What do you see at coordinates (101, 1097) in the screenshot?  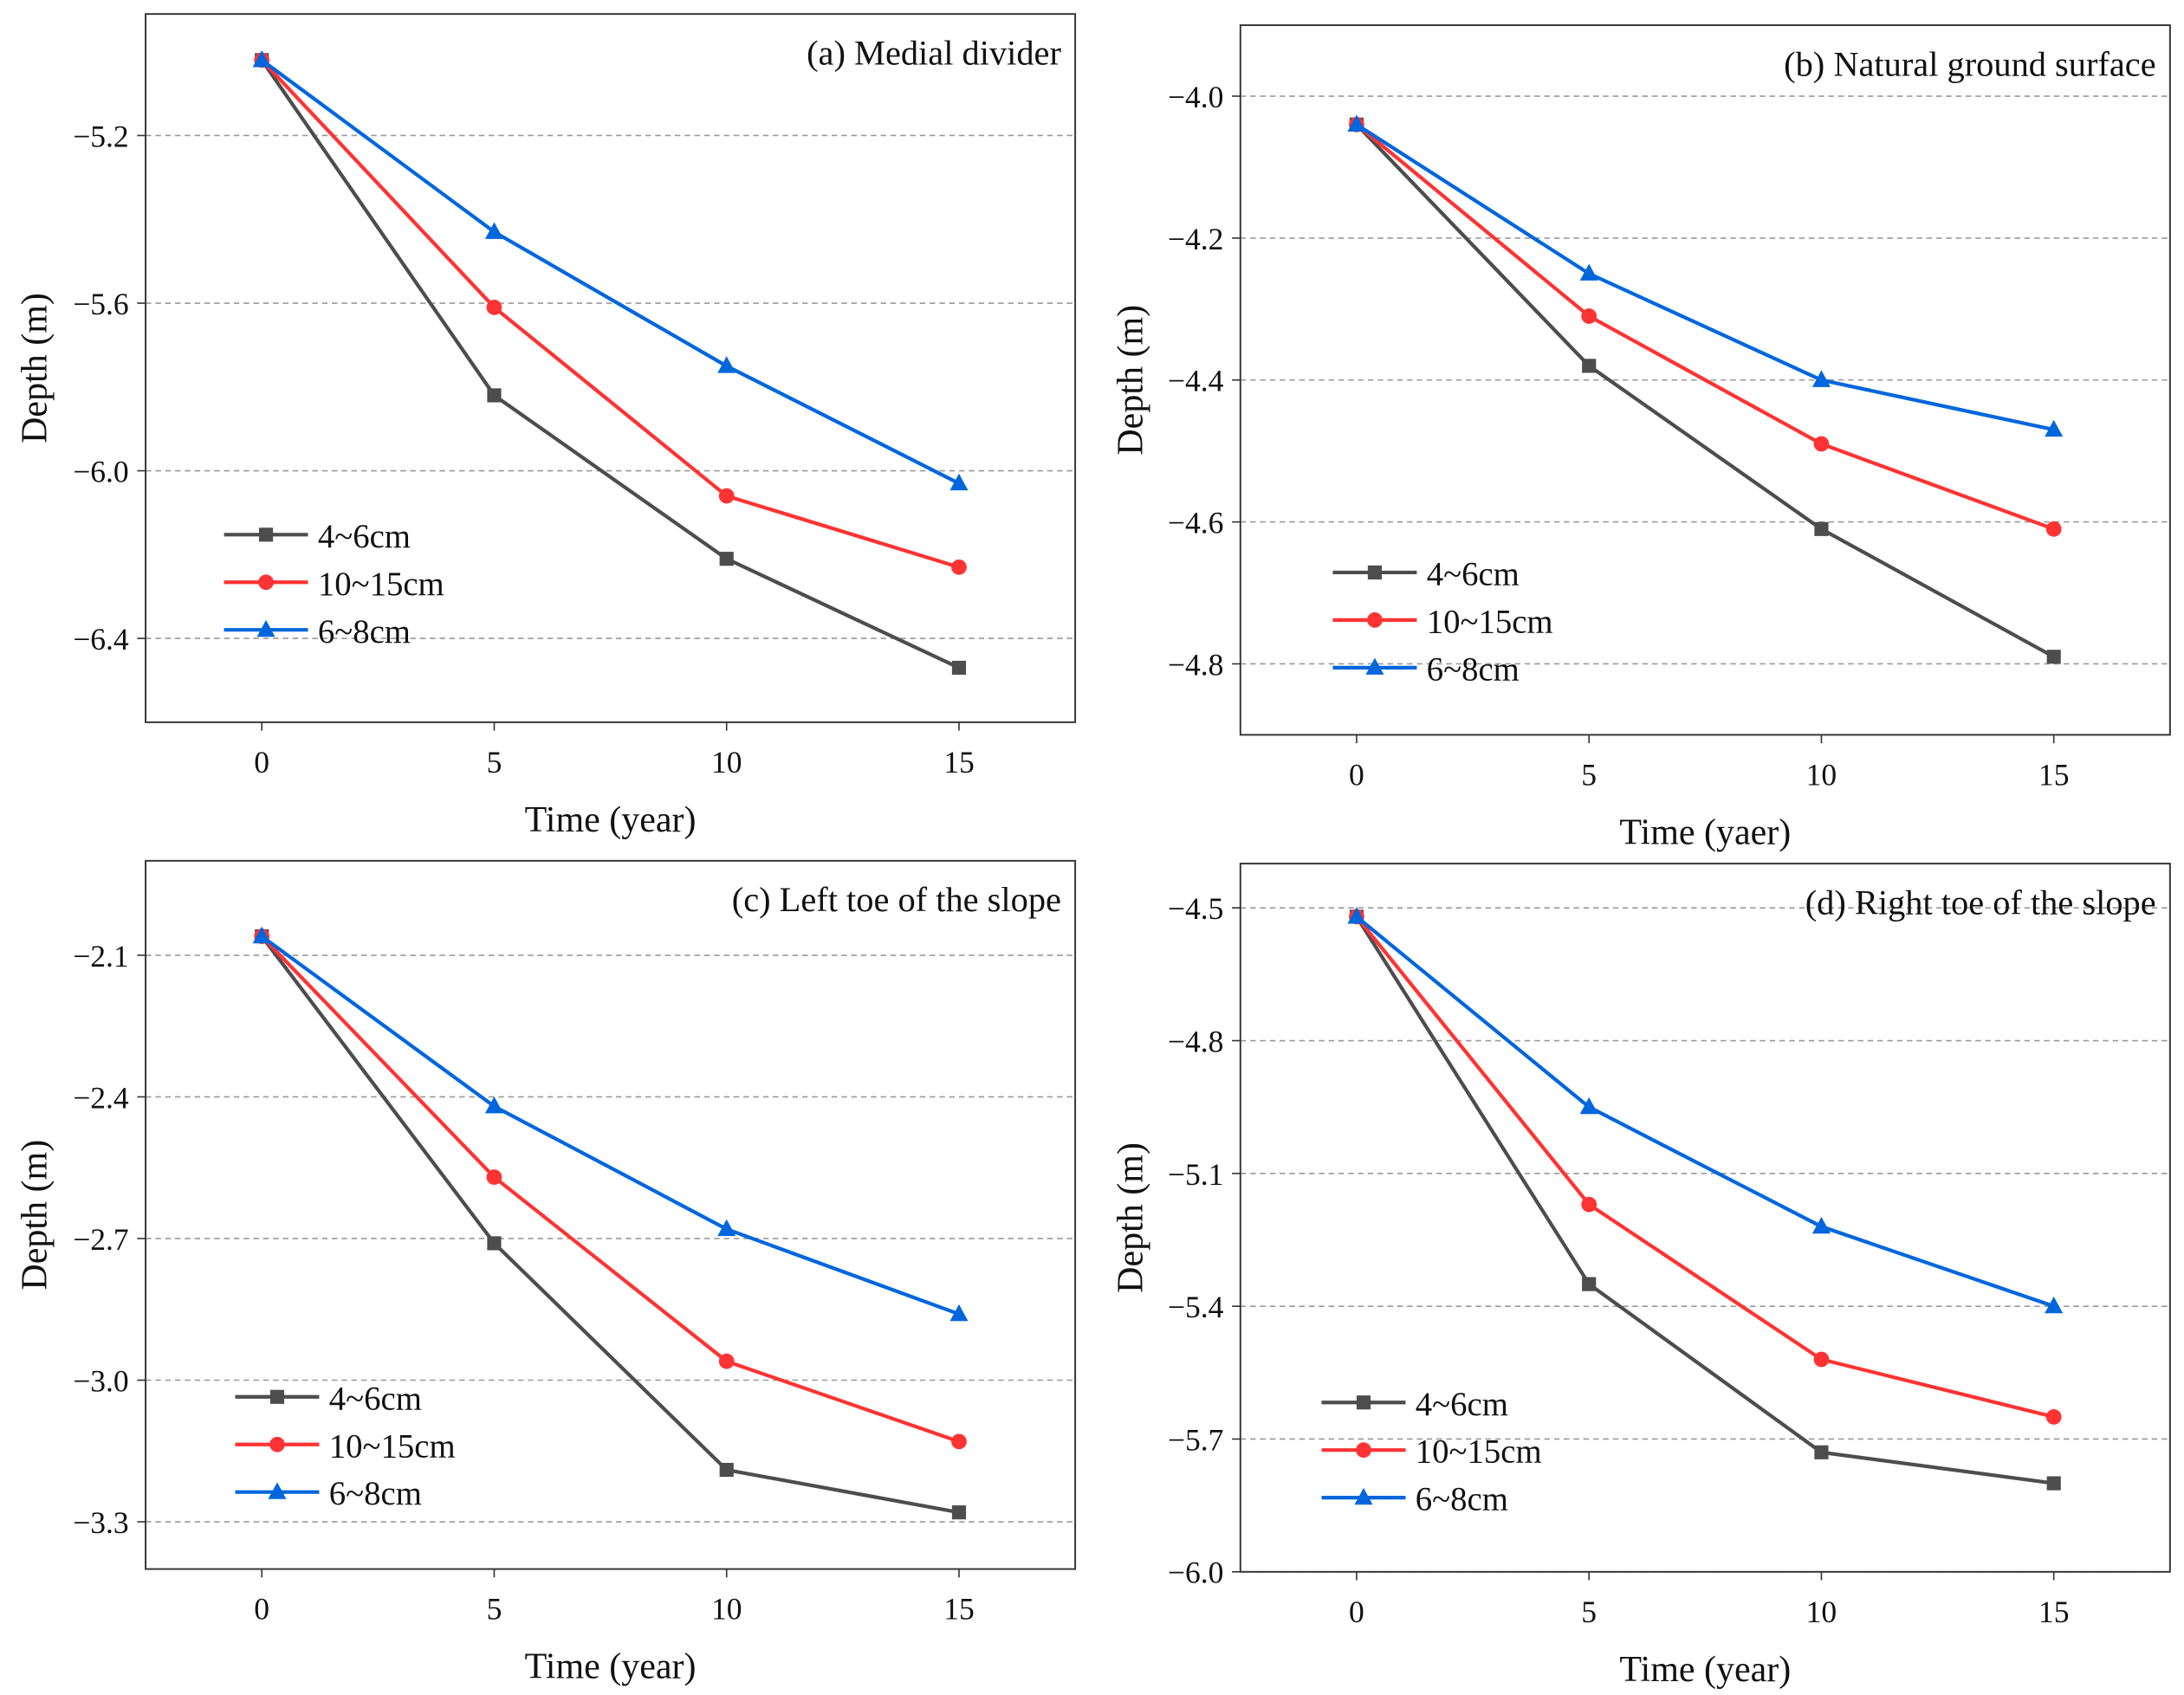 I see `y-tick-label: −2.4` at bounding box center [101, 1097].